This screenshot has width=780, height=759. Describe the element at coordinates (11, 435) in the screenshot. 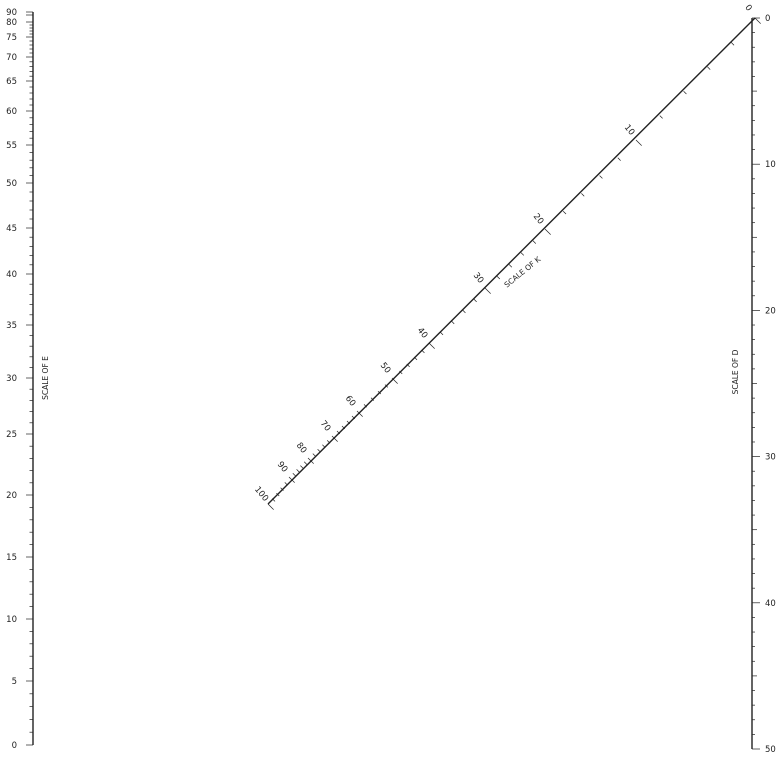

I see `scale-e-label: 25` at that location.